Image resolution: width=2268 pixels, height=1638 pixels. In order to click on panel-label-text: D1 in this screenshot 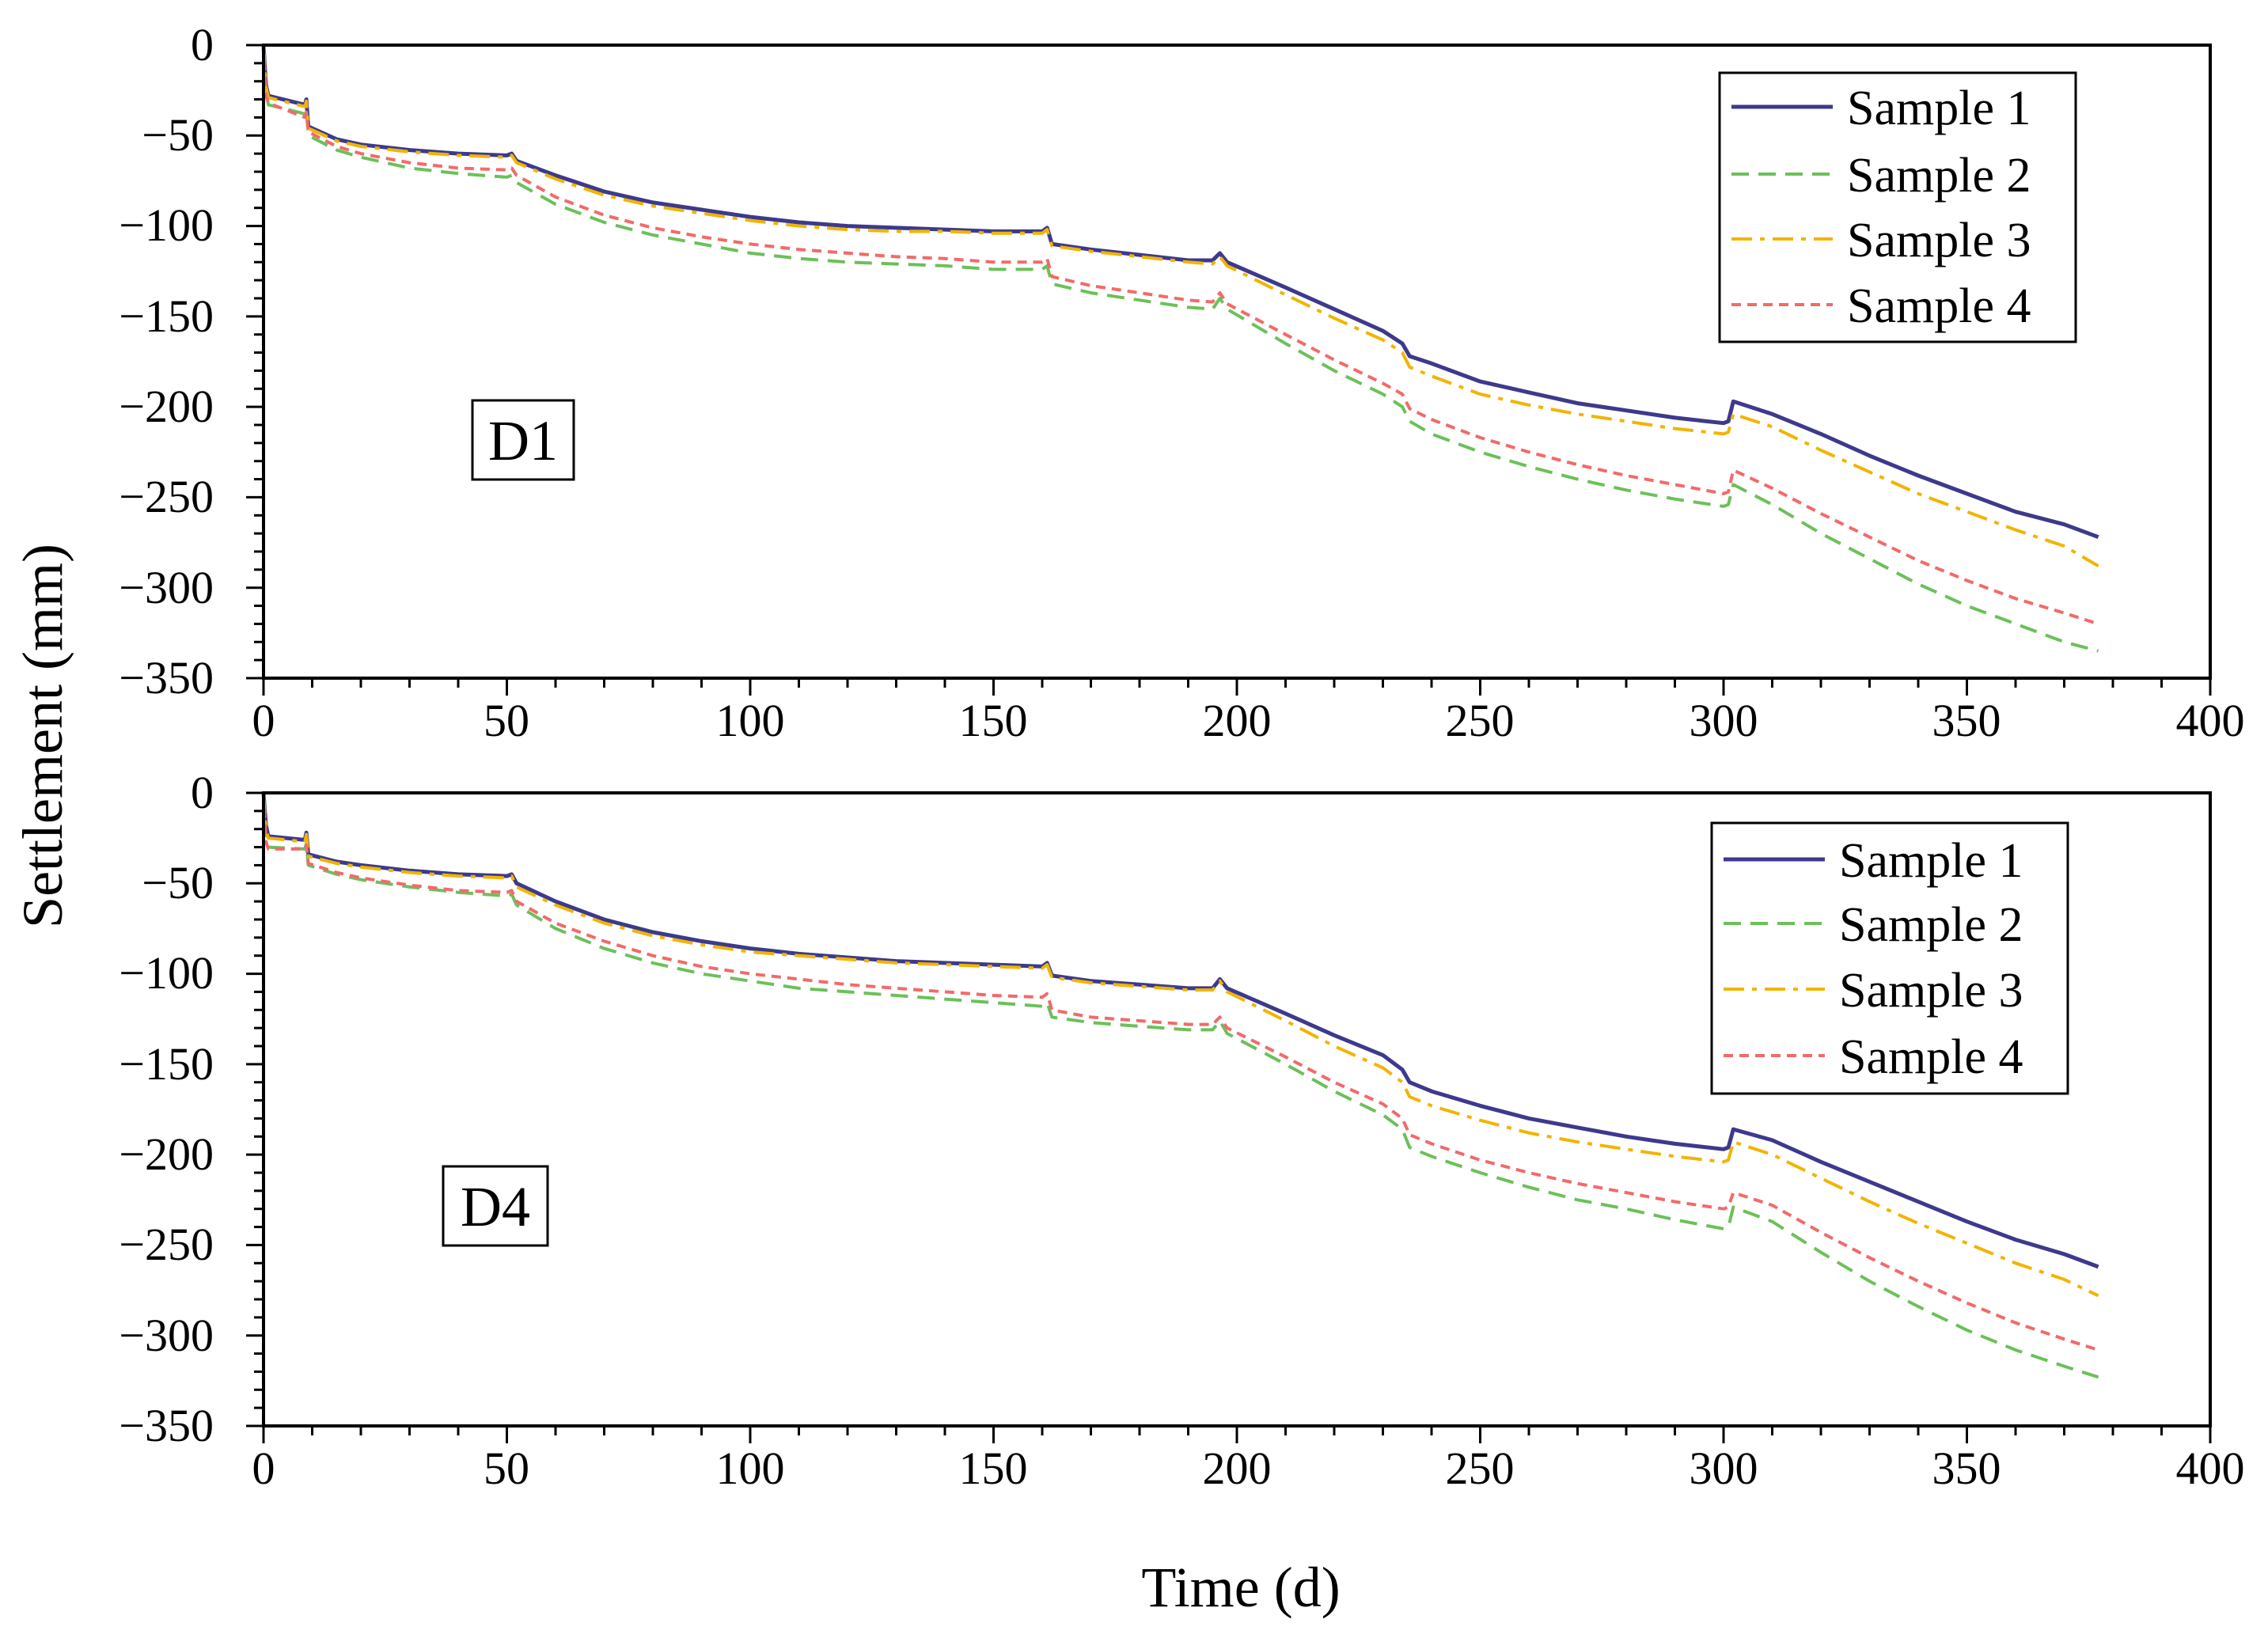, I will do `click(523, 440)`.